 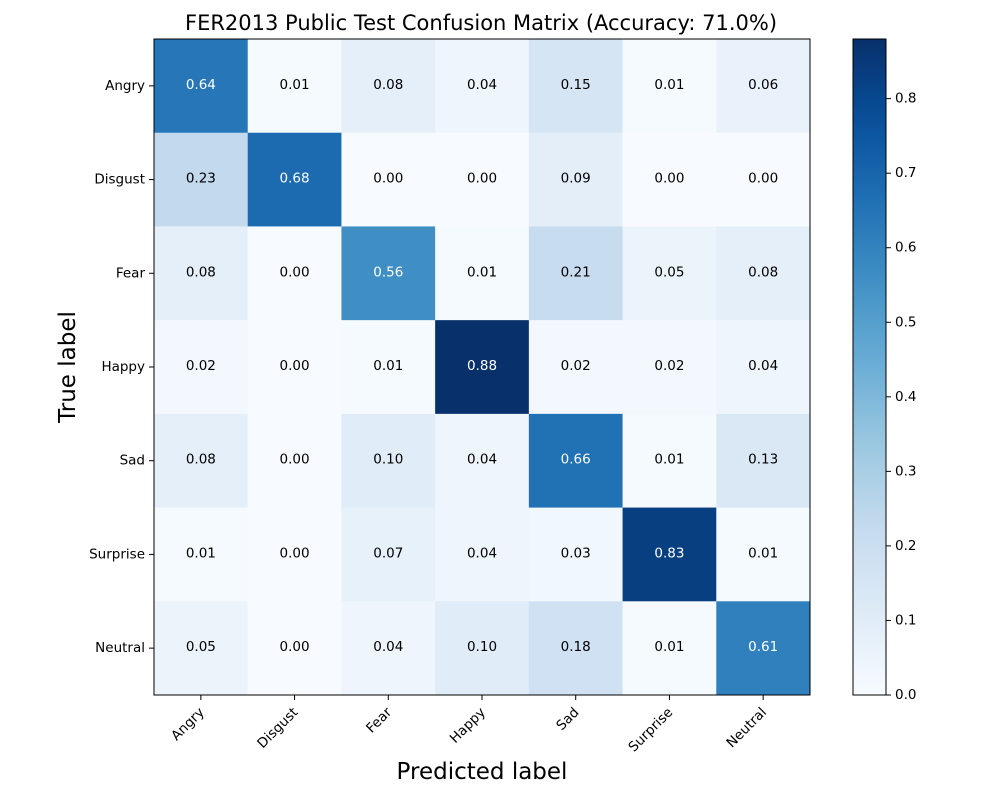 What do you see at coordinates (746, 728) in the screenshot?
I see `x-tick-label: Neutral` at bounding box center [746, 728].